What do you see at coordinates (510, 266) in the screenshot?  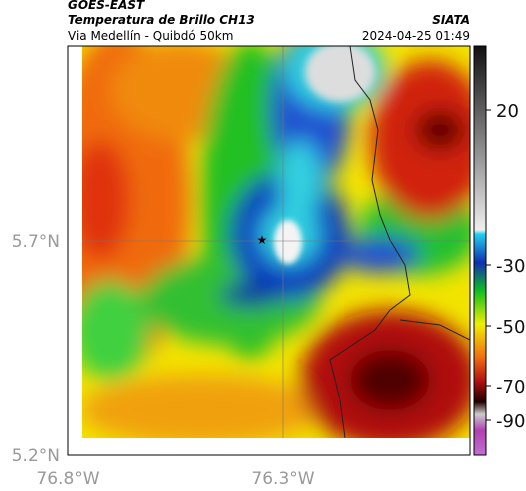 I see `colorbar-tick-label: -30` at bounding box center [510, 266].